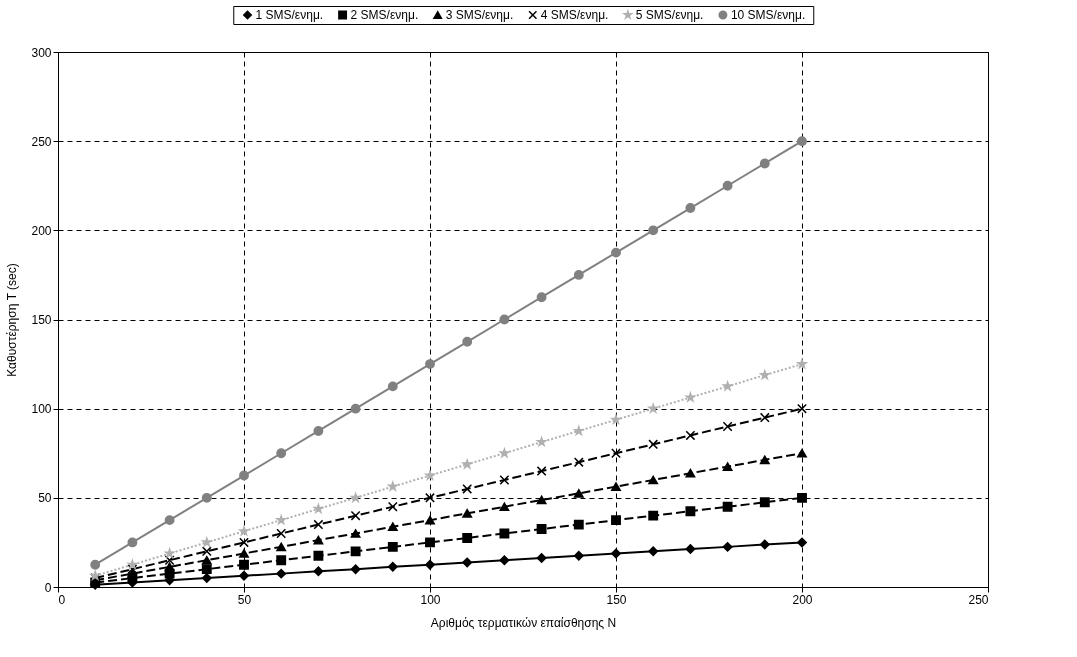 This screenshot has width=1077, height=657. What do you see at coordinates (802, 599) in the screenshot?
I see `x-tick-label: 200` at bounding box center [802, 599].